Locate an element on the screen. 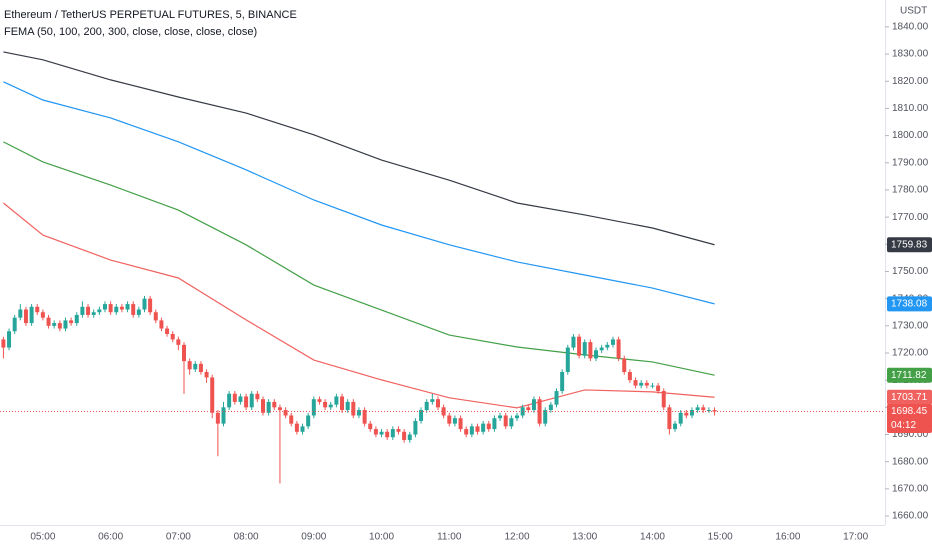 This screenshot has height=550, width=932. x-tick-label: 14:00 is located at coordinates (652, 537).